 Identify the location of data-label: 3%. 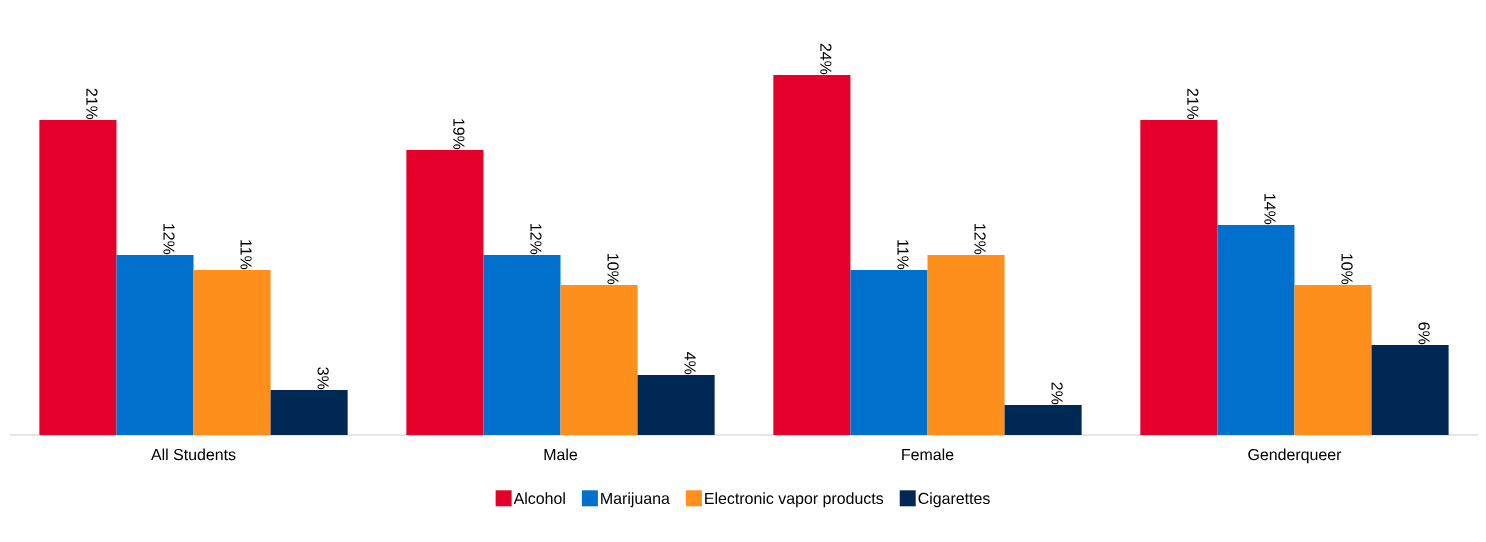
(323, 378).